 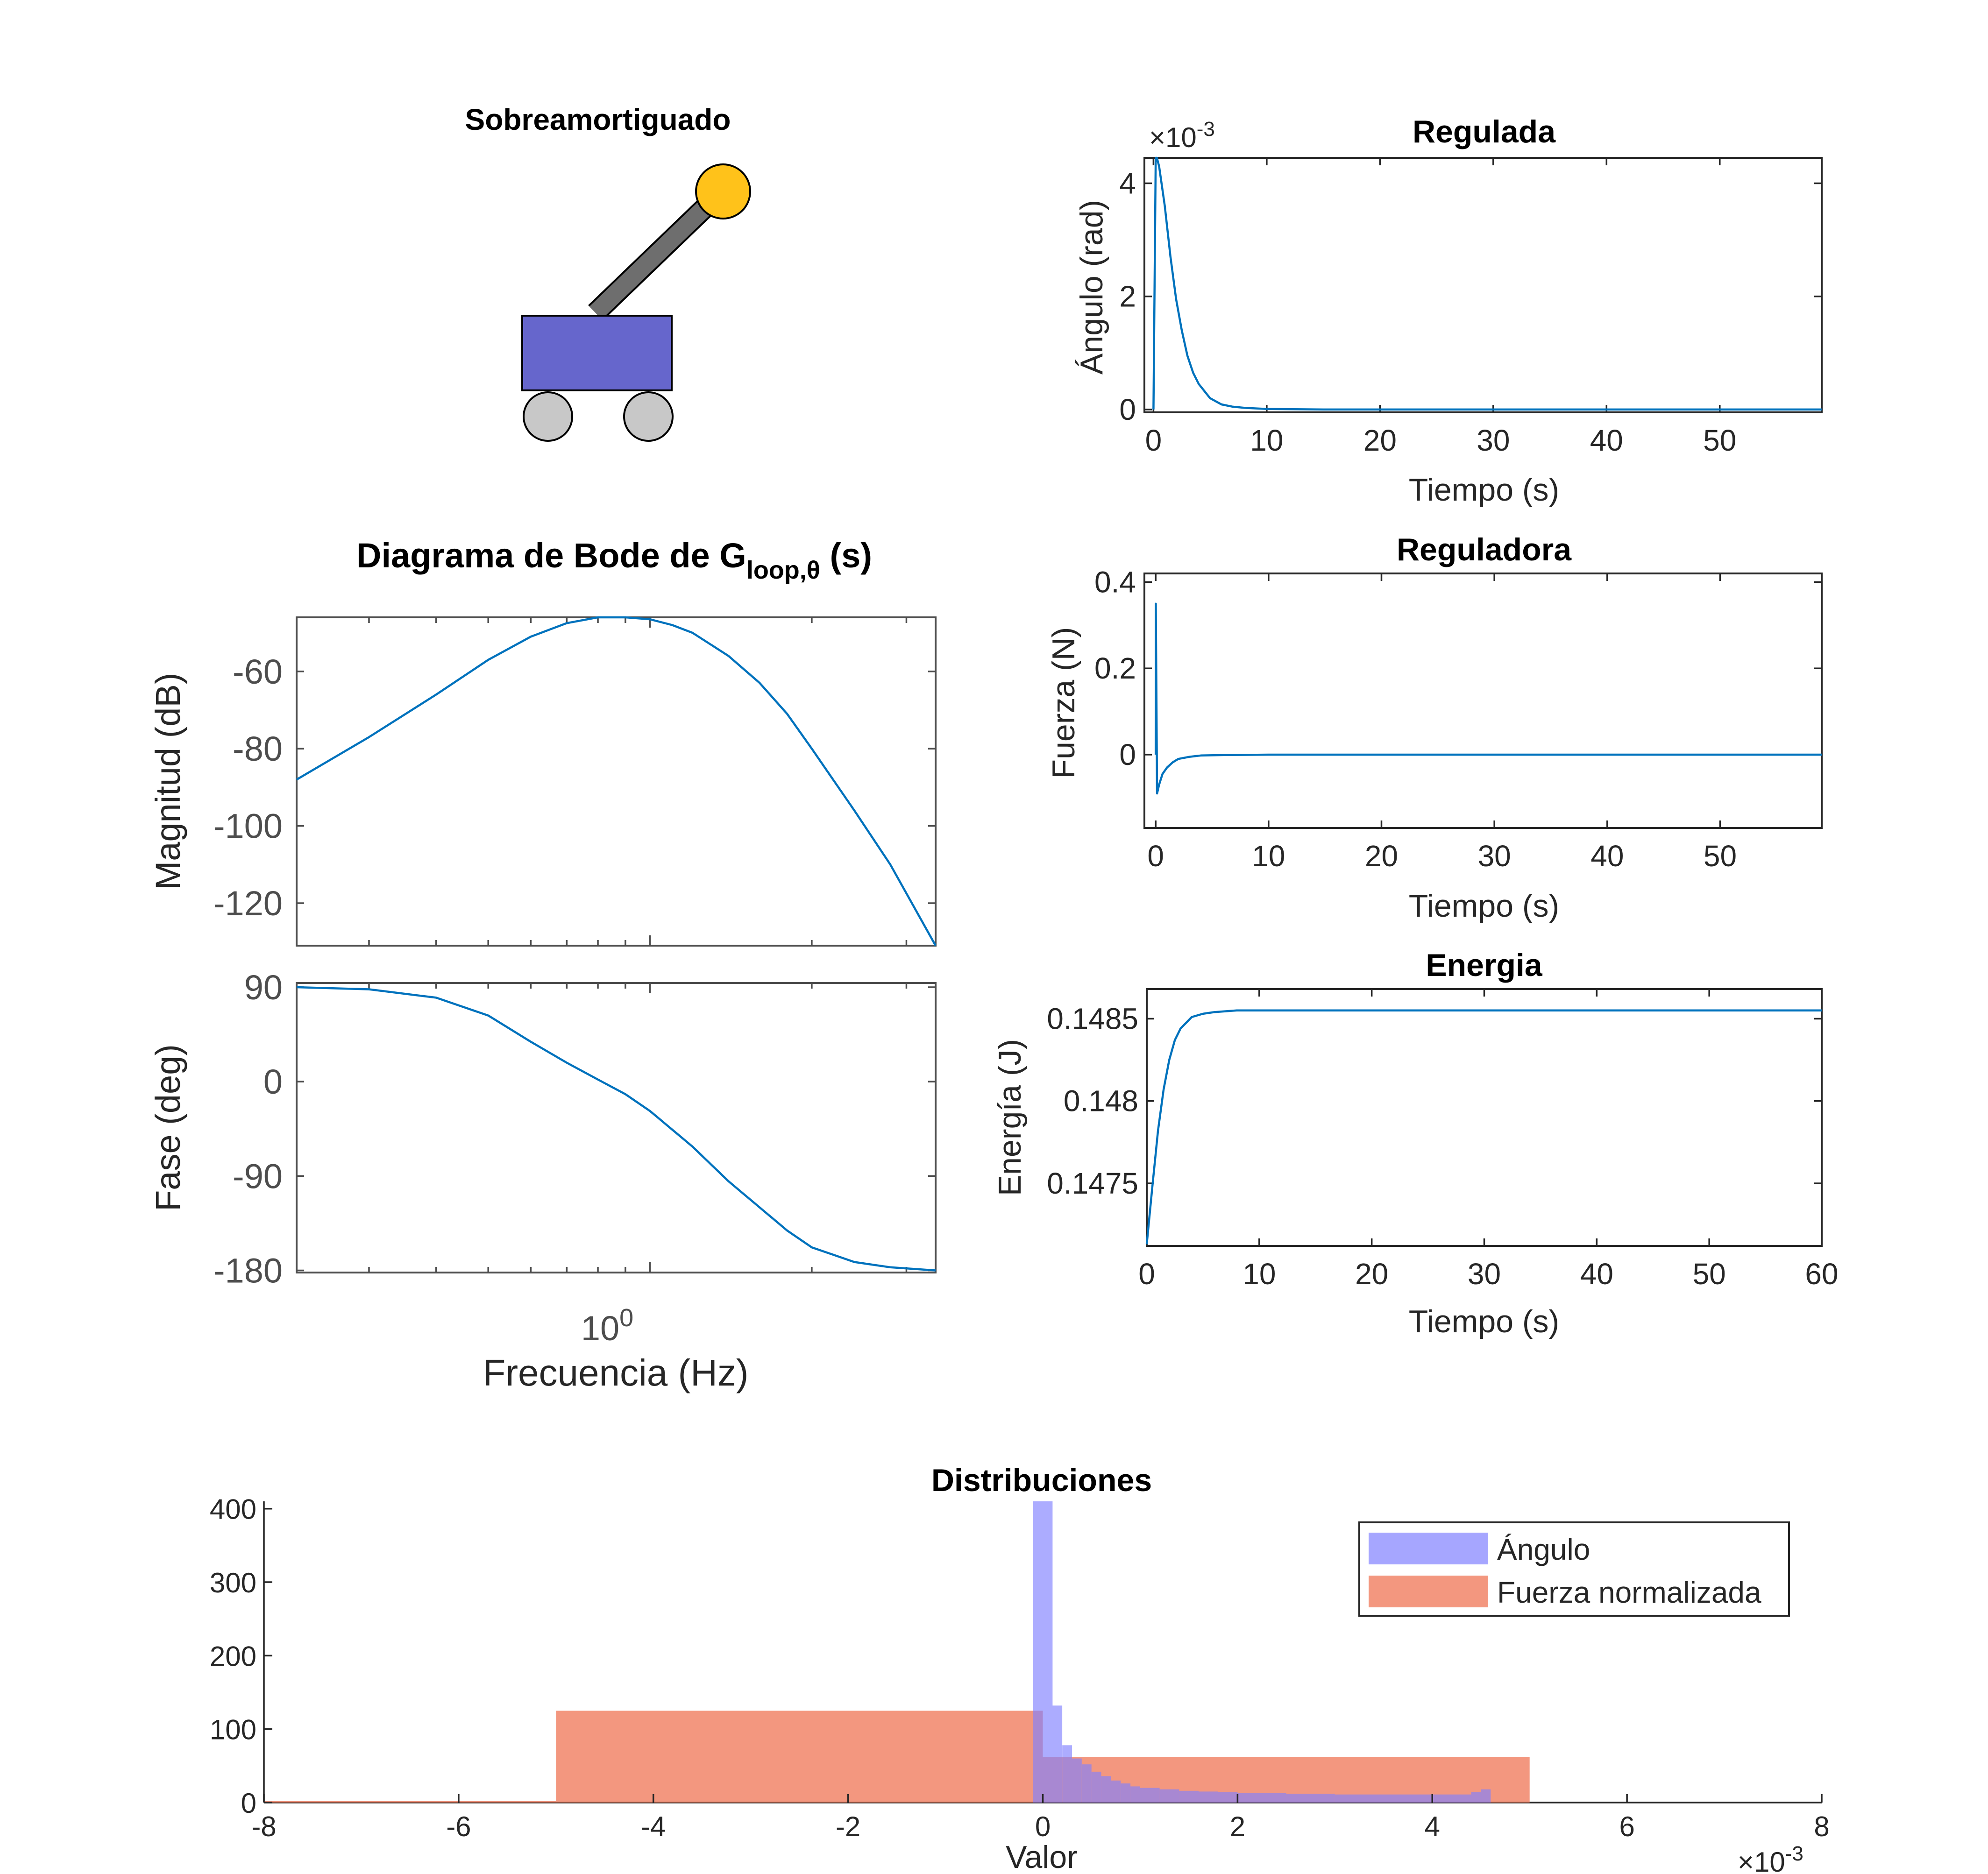 What do you see at coordinates (1042, 1856) in the screenshot?
I see `distribuciones-xlabel: Valor` at bounding box center [1042, 1856].